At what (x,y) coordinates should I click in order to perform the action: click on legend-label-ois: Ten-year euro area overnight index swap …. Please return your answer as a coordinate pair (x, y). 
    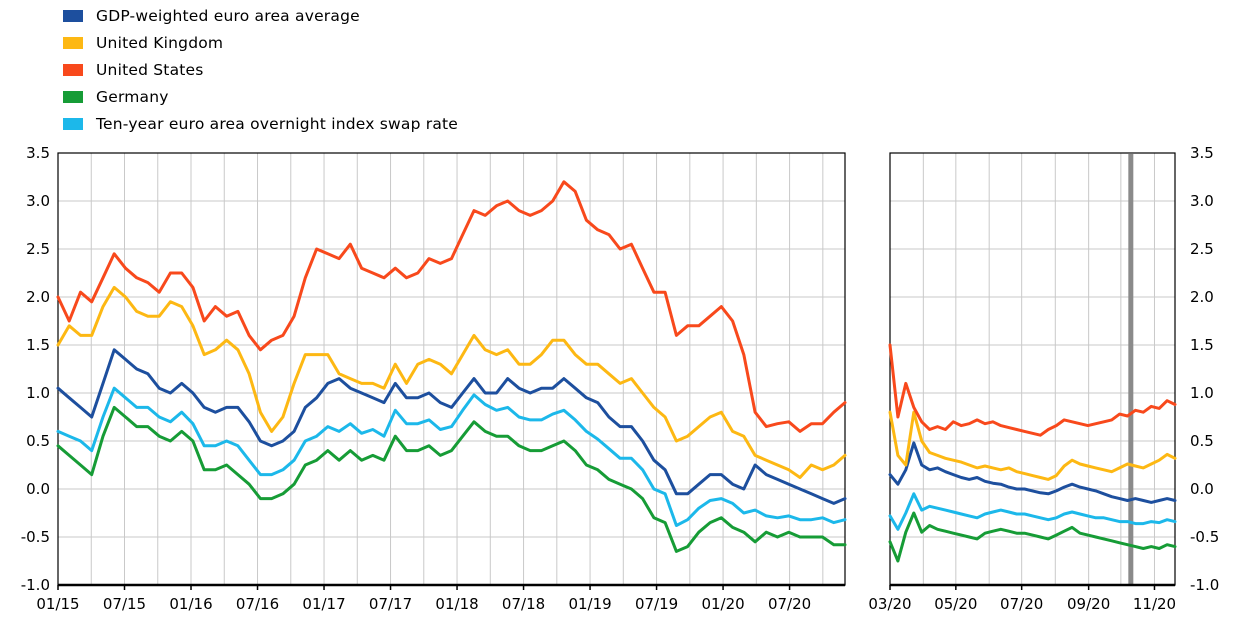
    Looking at the image, I should click on (277, 124).